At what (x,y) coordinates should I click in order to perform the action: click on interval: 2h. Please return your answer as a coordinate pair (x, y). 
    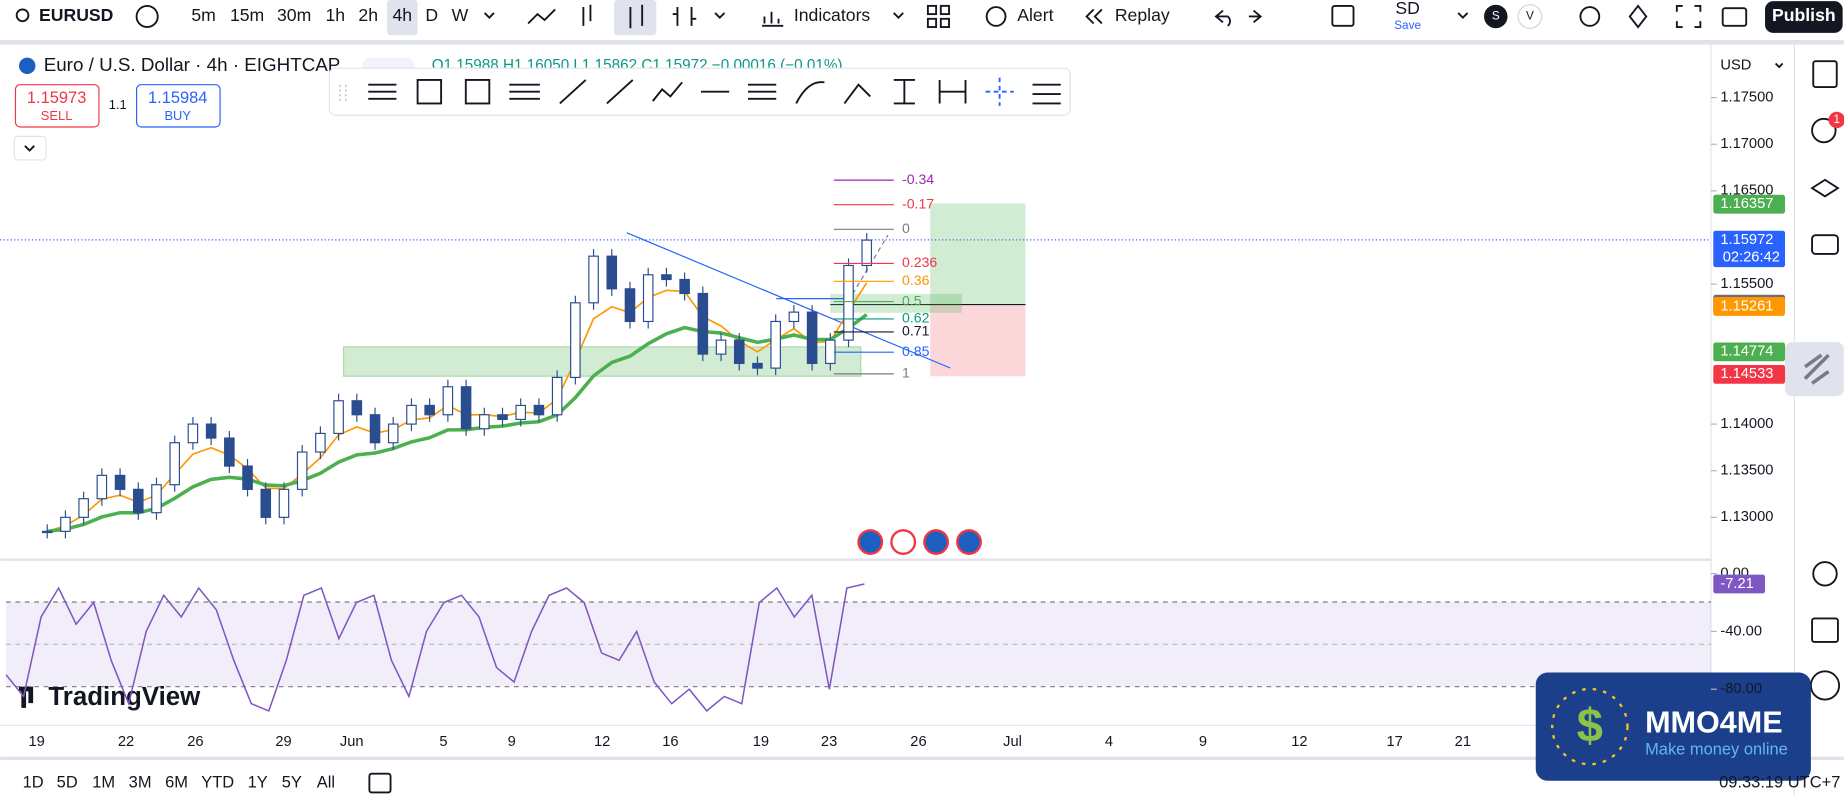
    Looking at the image, I should click on (368, 15).